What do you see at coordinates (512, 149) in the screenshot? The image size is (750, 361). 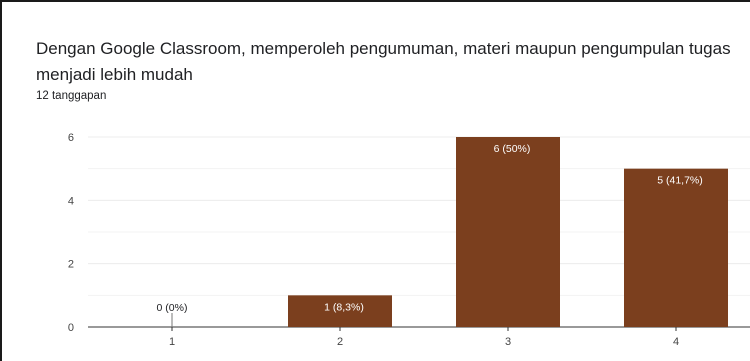 I see `data-label: 6 (50%)` at bounding box center [512, 149].